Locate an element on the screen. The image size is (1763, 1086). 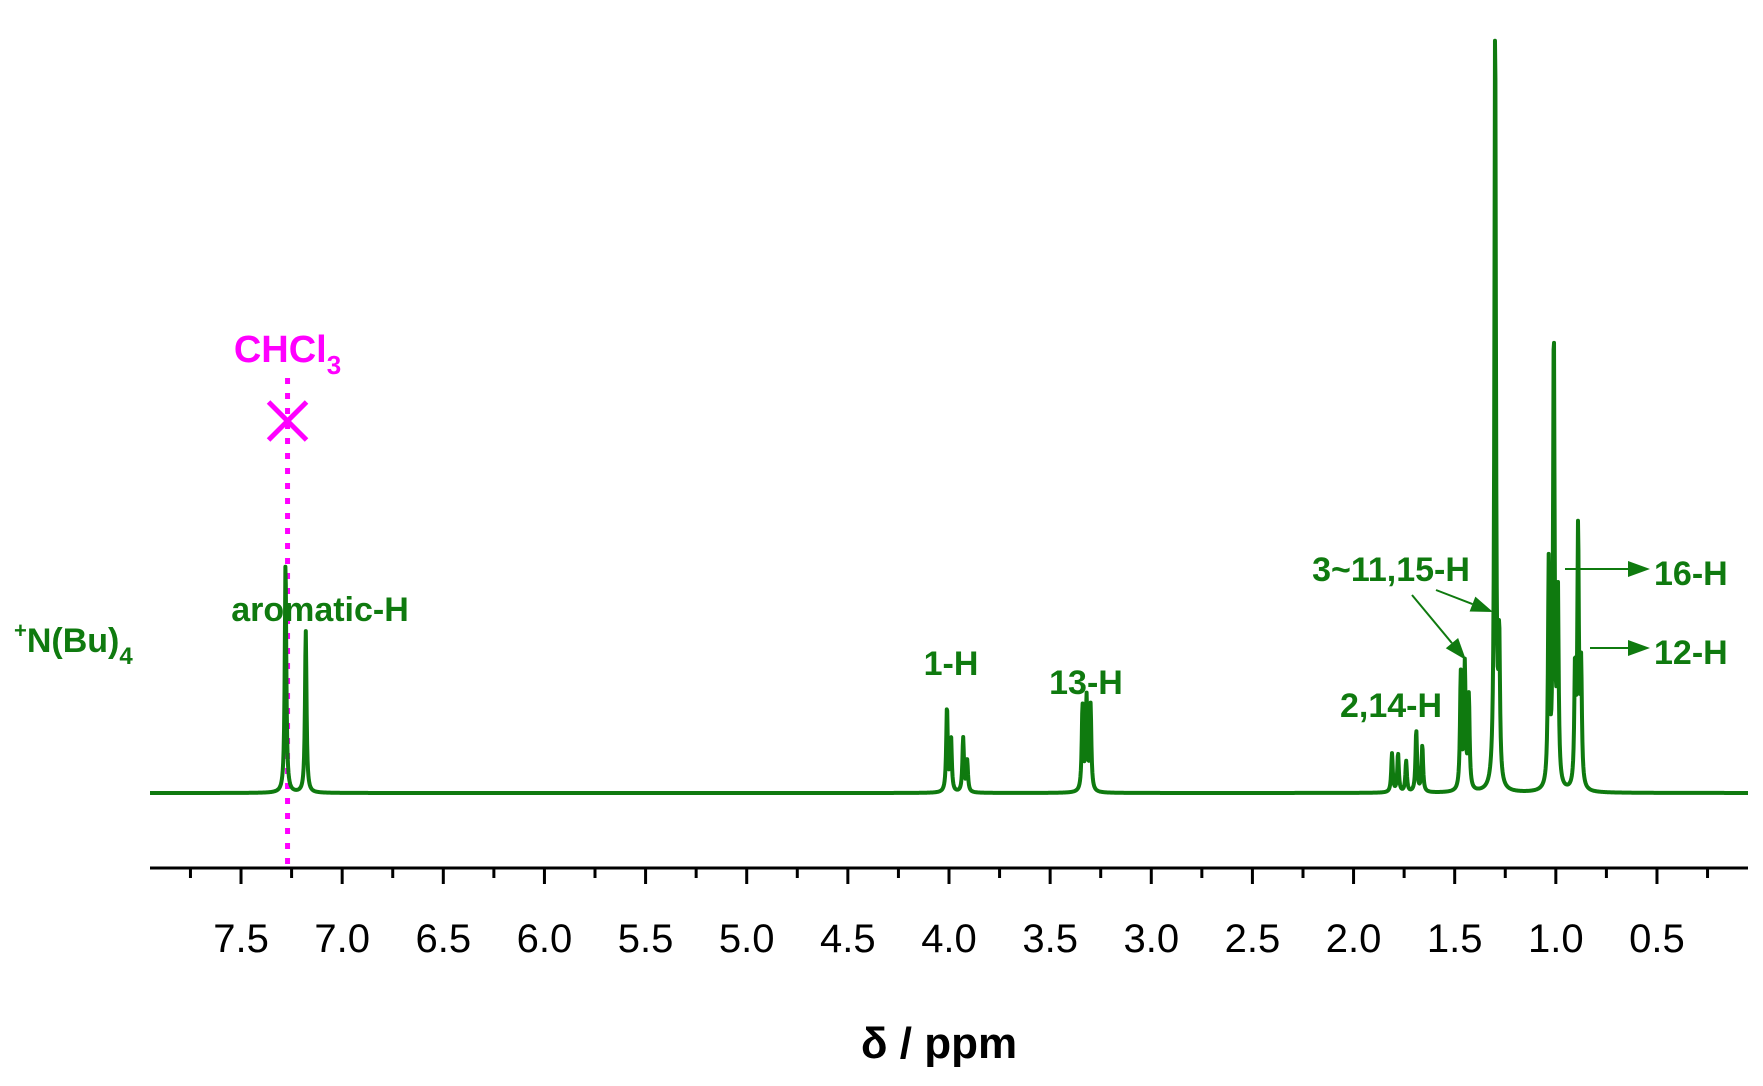
solvent-label-main: CHCl is located at coordinates (280, 350).